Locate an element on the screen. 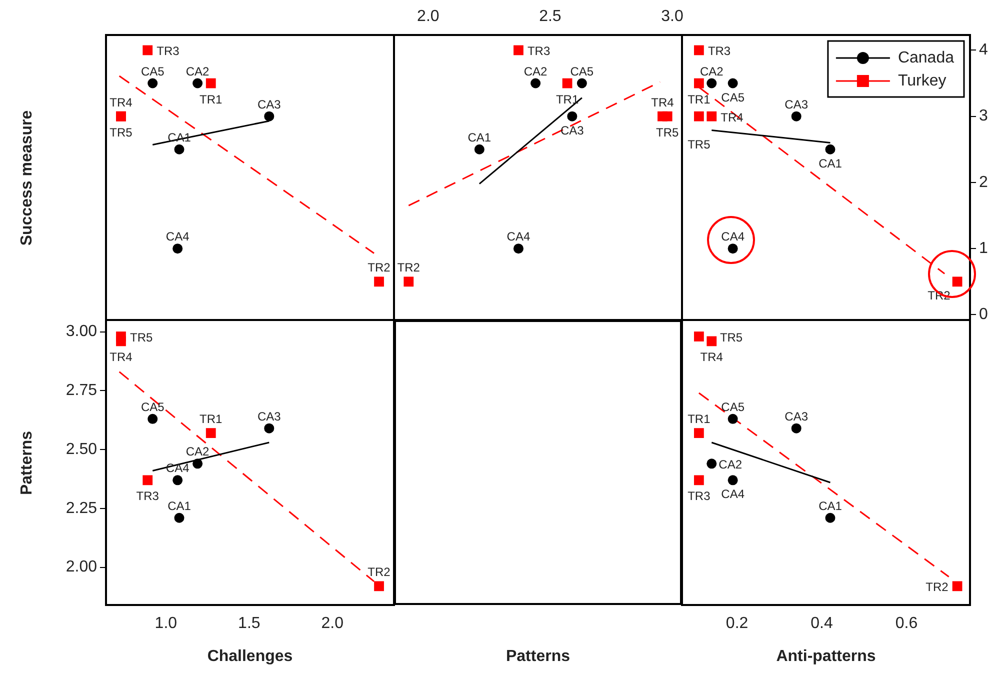  x-tick-label: 1.0 is located at coordinates (166, 623).